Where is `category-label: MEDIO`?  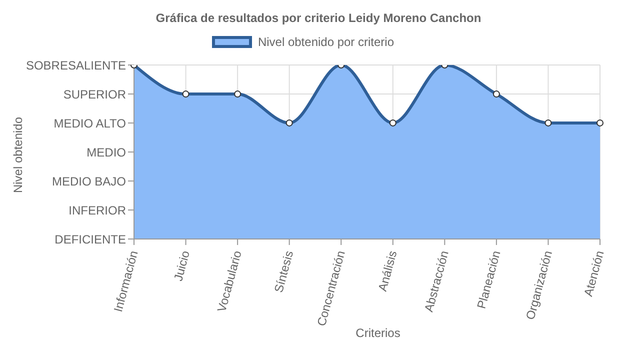 category-label: MEDIO is located at coordinates (106, 152).